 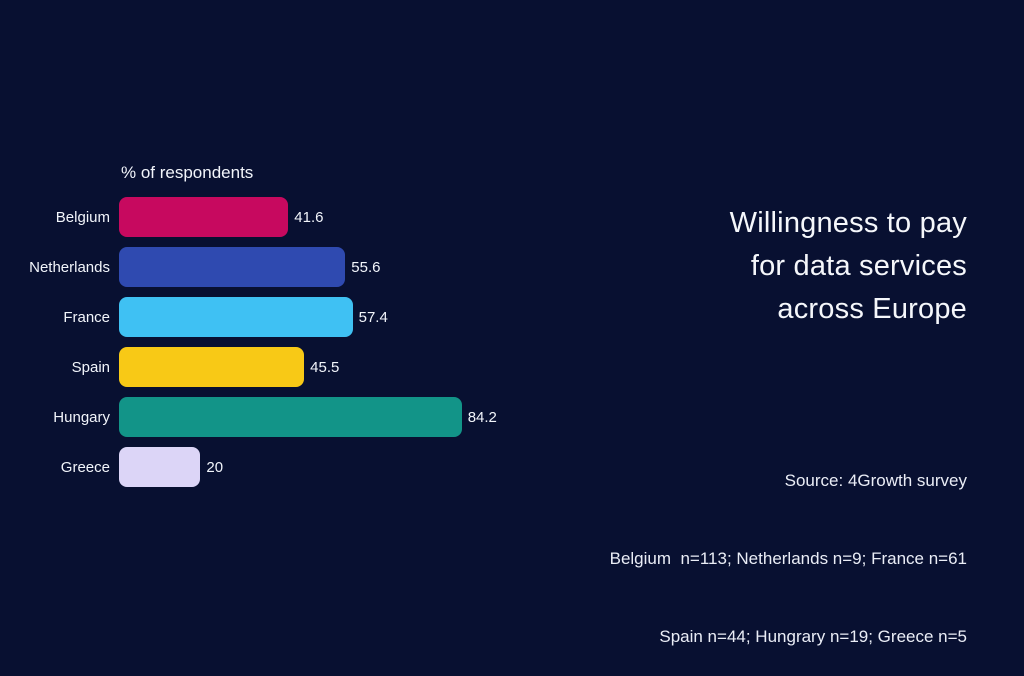 I want to click on slide-title-line: for data services, so click(x=858, y=266).